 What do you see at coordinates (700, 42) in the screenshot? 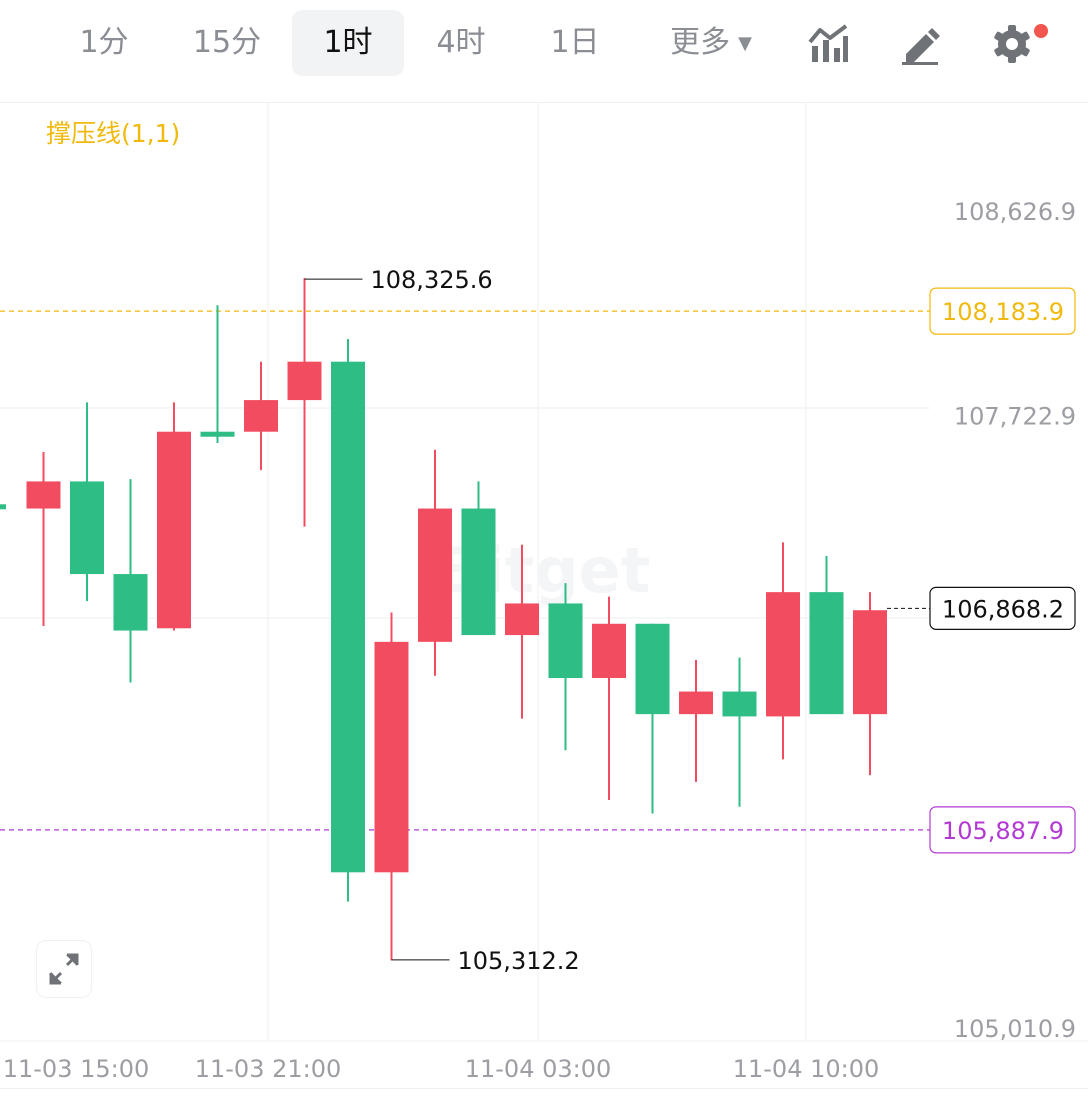
I see `more-label: 更多` at bounding box center [700, 42].